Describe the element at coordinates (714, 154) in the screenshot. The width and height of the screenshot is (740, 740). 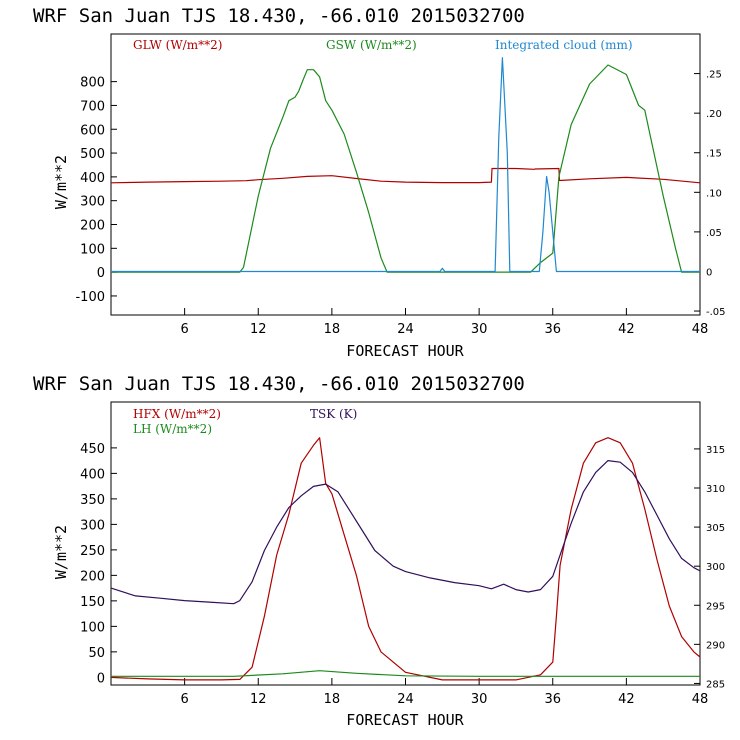
I see `y2-tick-label: .15` at that location.